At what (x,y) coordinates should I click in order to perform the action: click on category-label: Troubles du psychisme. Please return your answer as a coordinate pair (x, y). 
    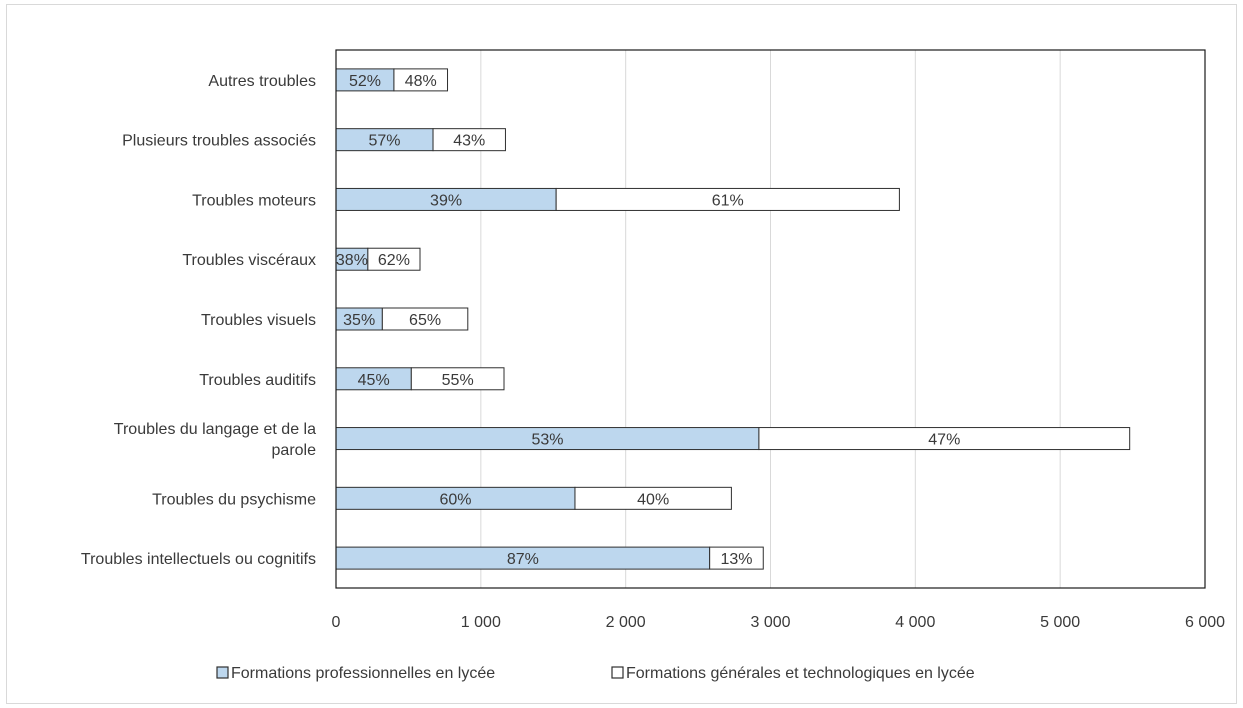
    Looking at the image, I should click on (234, 499).